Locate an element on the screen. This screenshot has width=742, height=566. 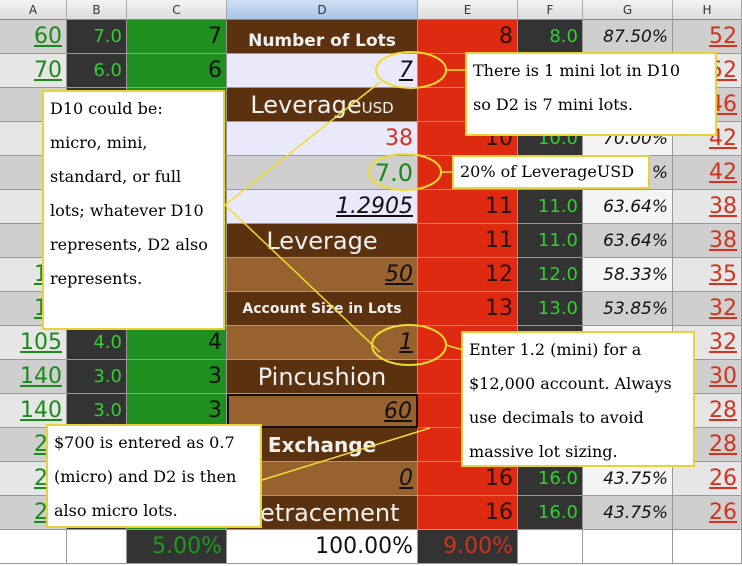
cell: Account Size in Lots is located at coordinates (322, 309).